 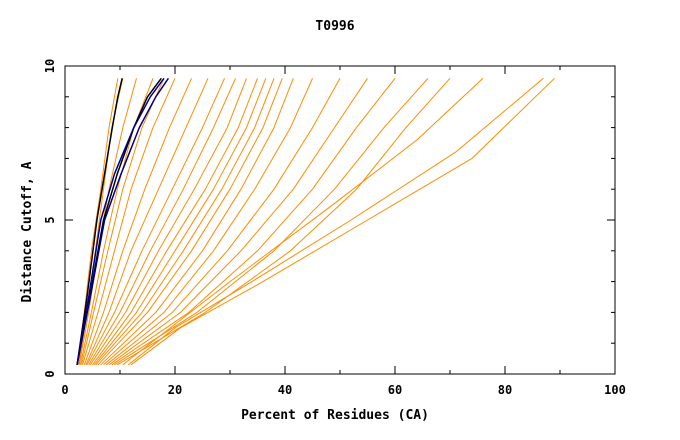 I want to click on x-tick-label: 60, so click(x=395, y=390).